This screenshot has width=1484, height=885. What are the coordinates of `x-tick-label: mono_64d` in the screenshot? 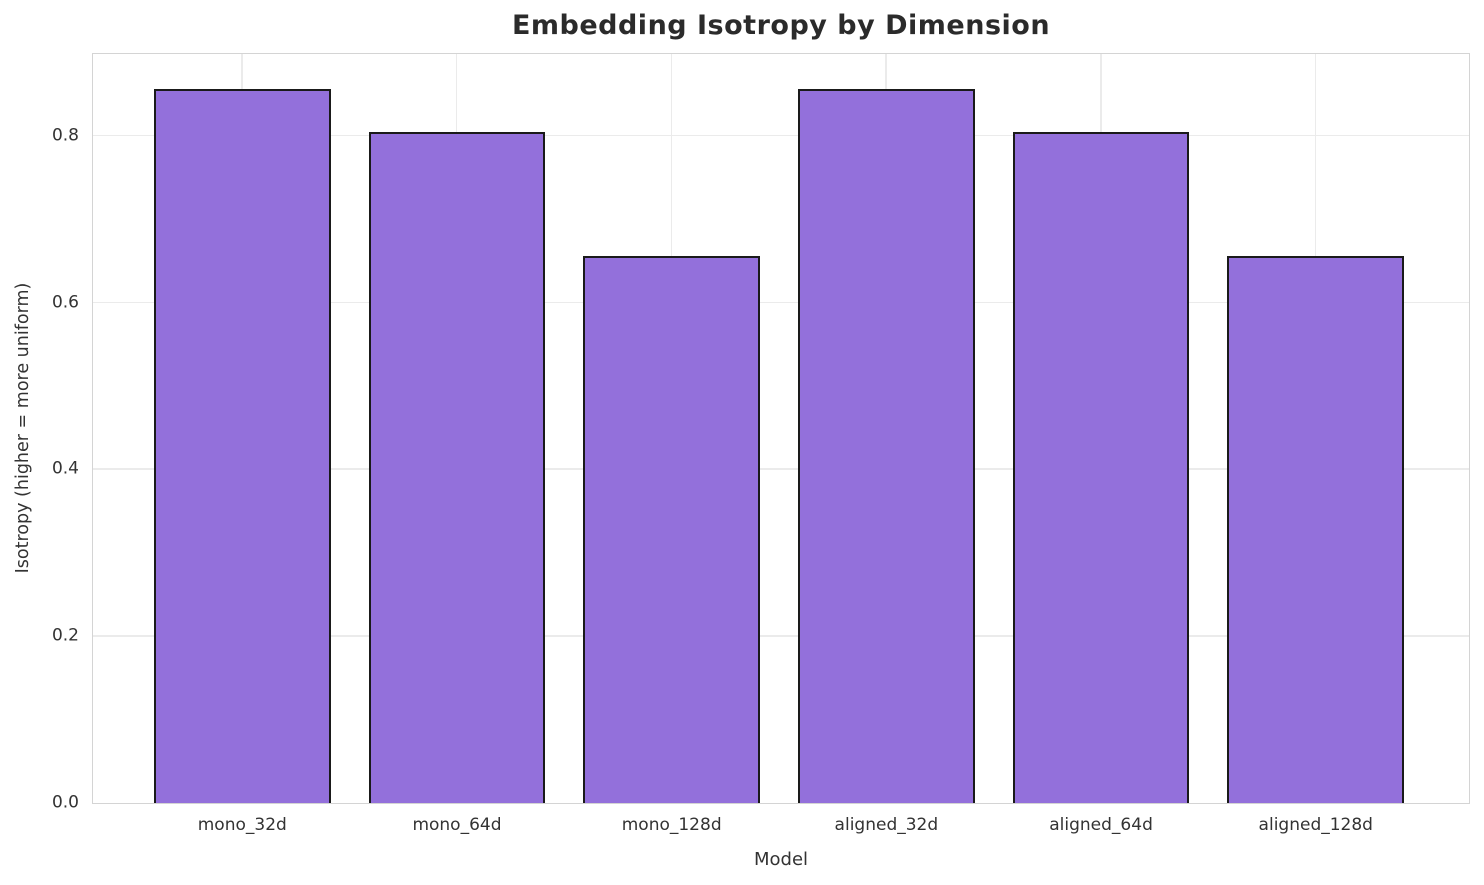 It's located at (457, 825).